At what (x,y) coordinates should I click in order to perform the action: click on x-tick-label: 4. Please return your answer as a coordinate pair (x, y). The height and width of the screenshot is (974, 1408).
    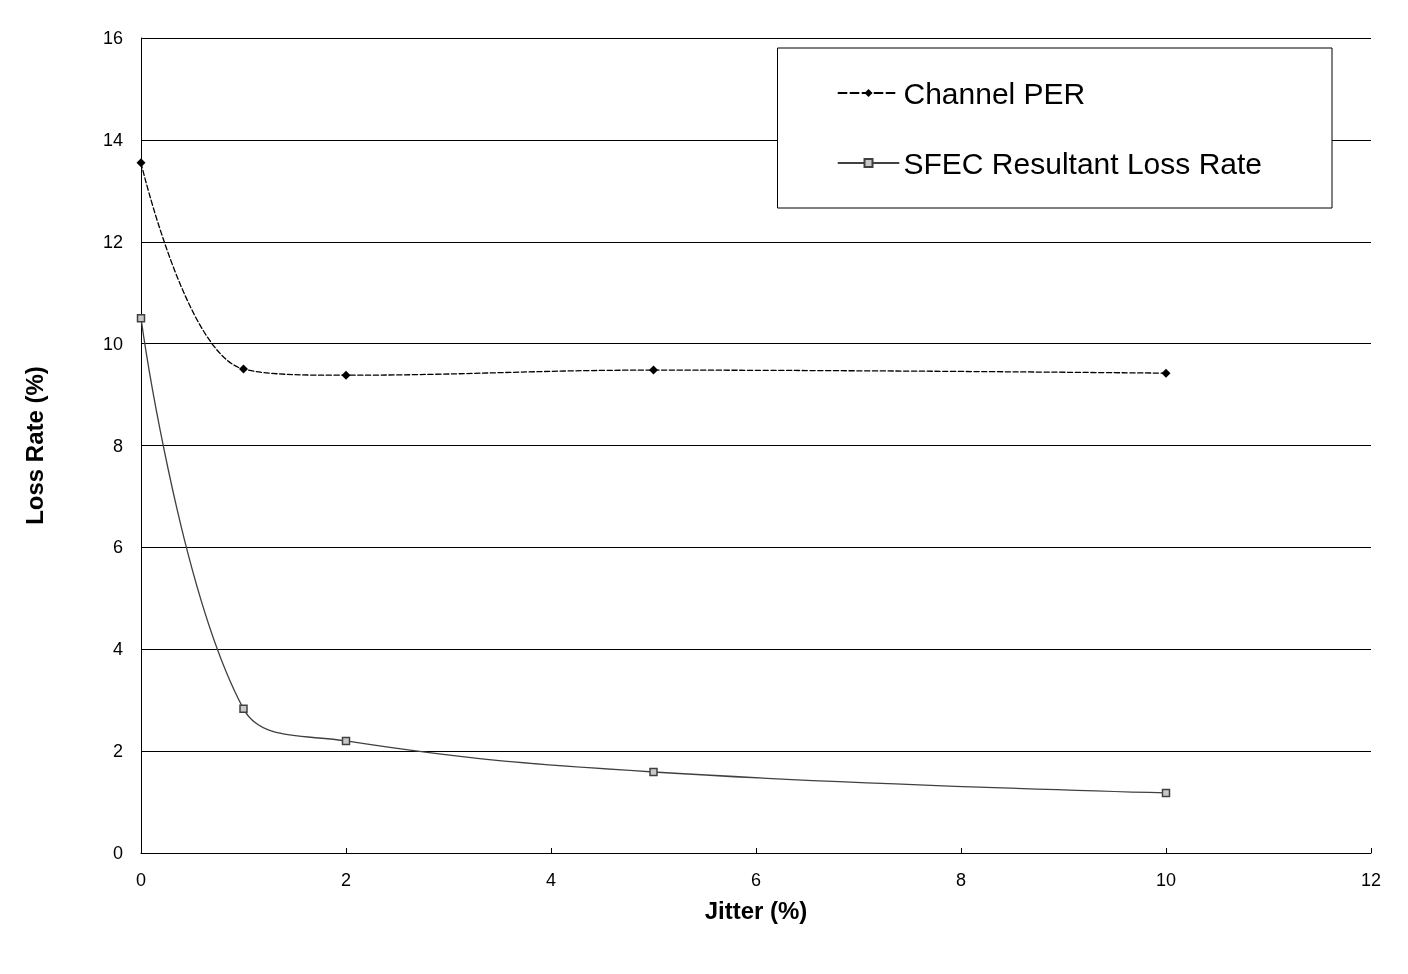
    Looking at the image, I should click on (551, 880).